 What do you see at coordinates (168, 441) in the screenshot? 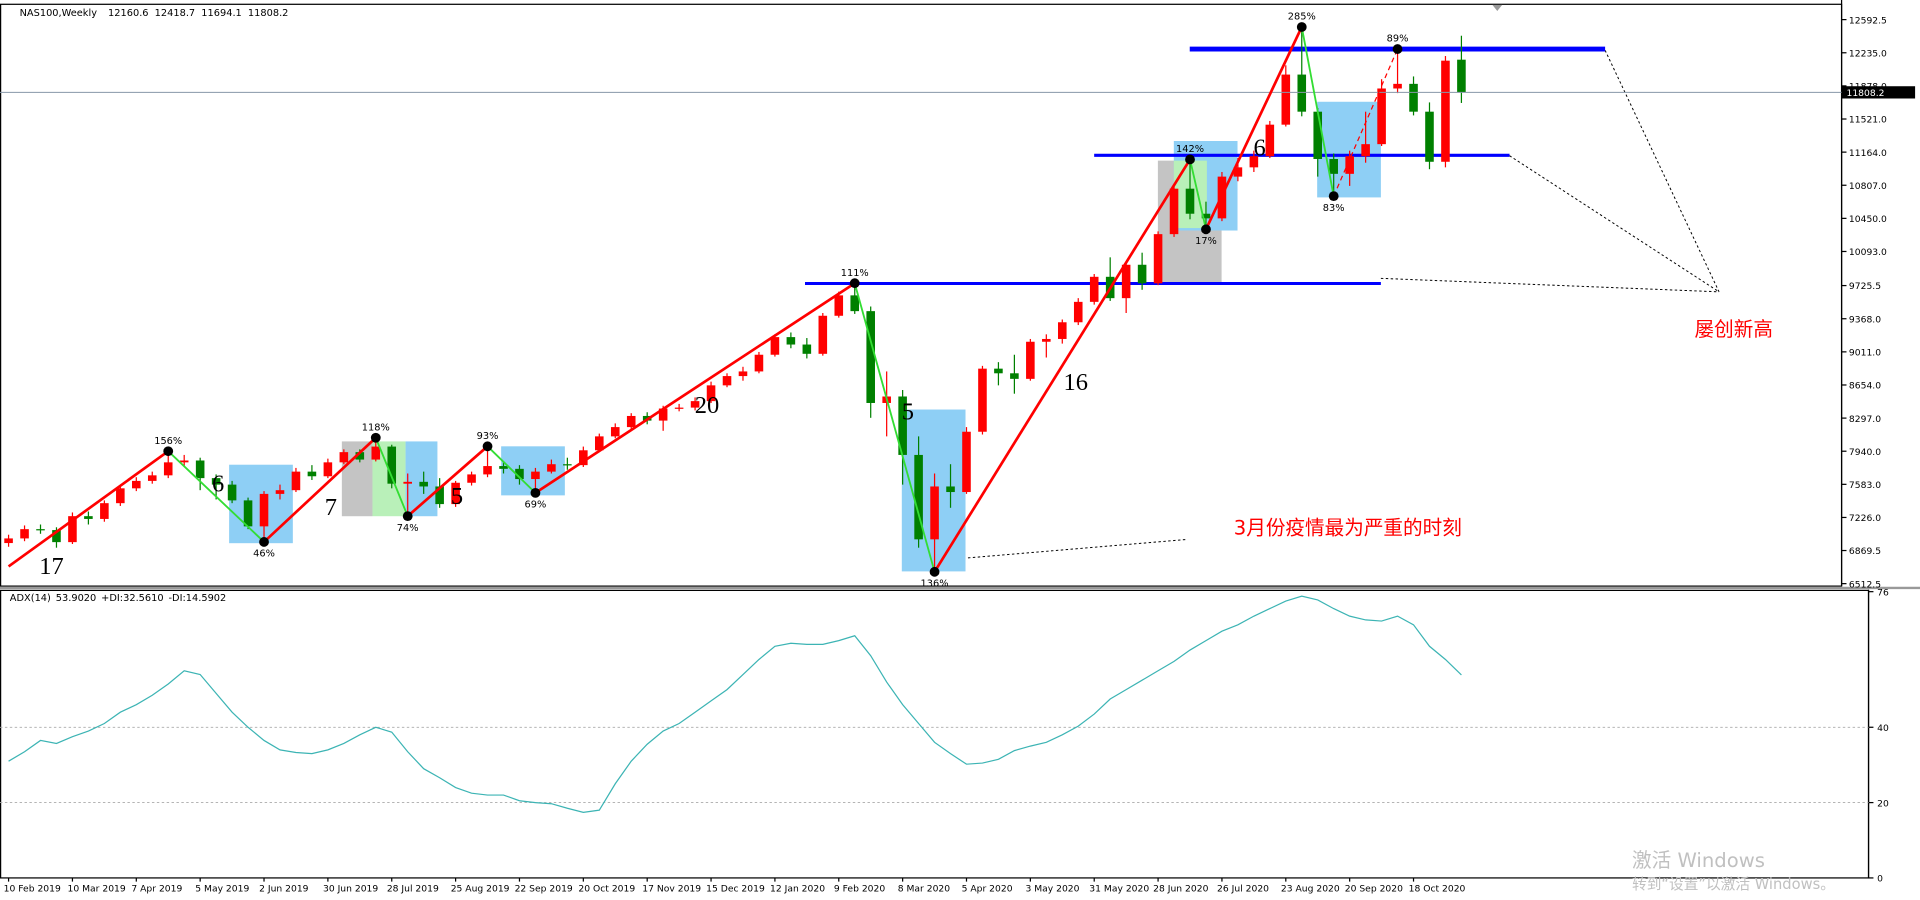
I see `pivot-label: 156%` at bounding box center [168, 441].